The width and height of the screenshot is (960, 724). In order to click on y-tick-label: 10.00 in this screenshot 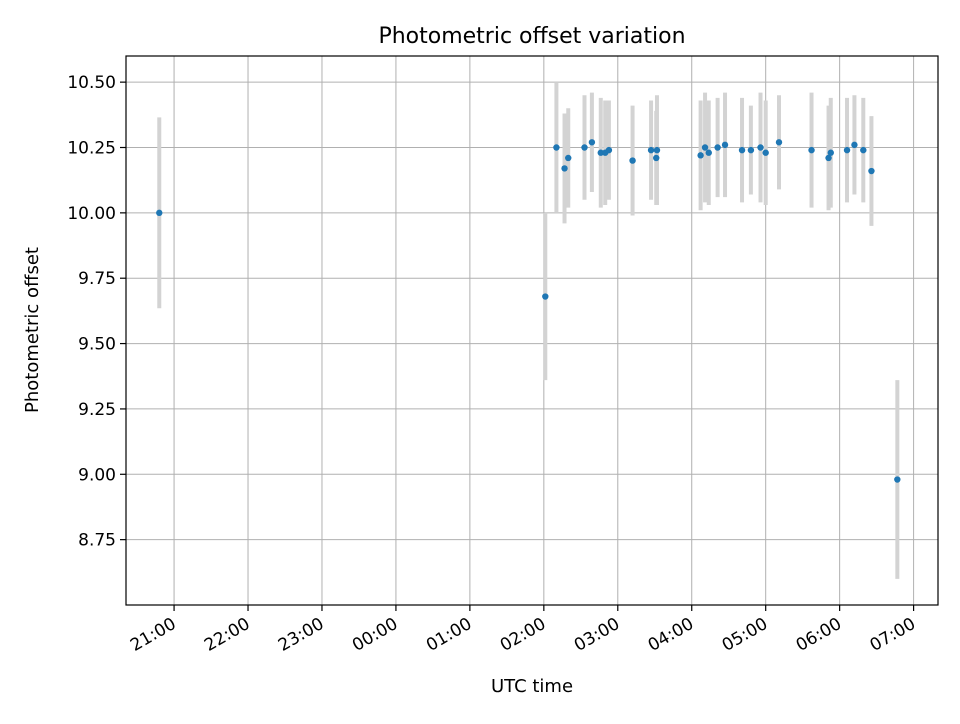, I will do `click(91, 214)`.